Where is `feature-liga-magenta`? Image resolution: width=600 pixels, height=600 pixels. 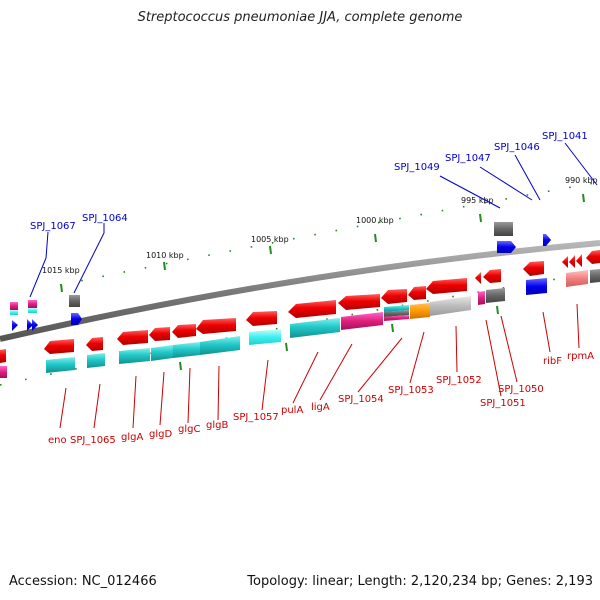 feature-liga-magenta is located at coordinates (362, 321).